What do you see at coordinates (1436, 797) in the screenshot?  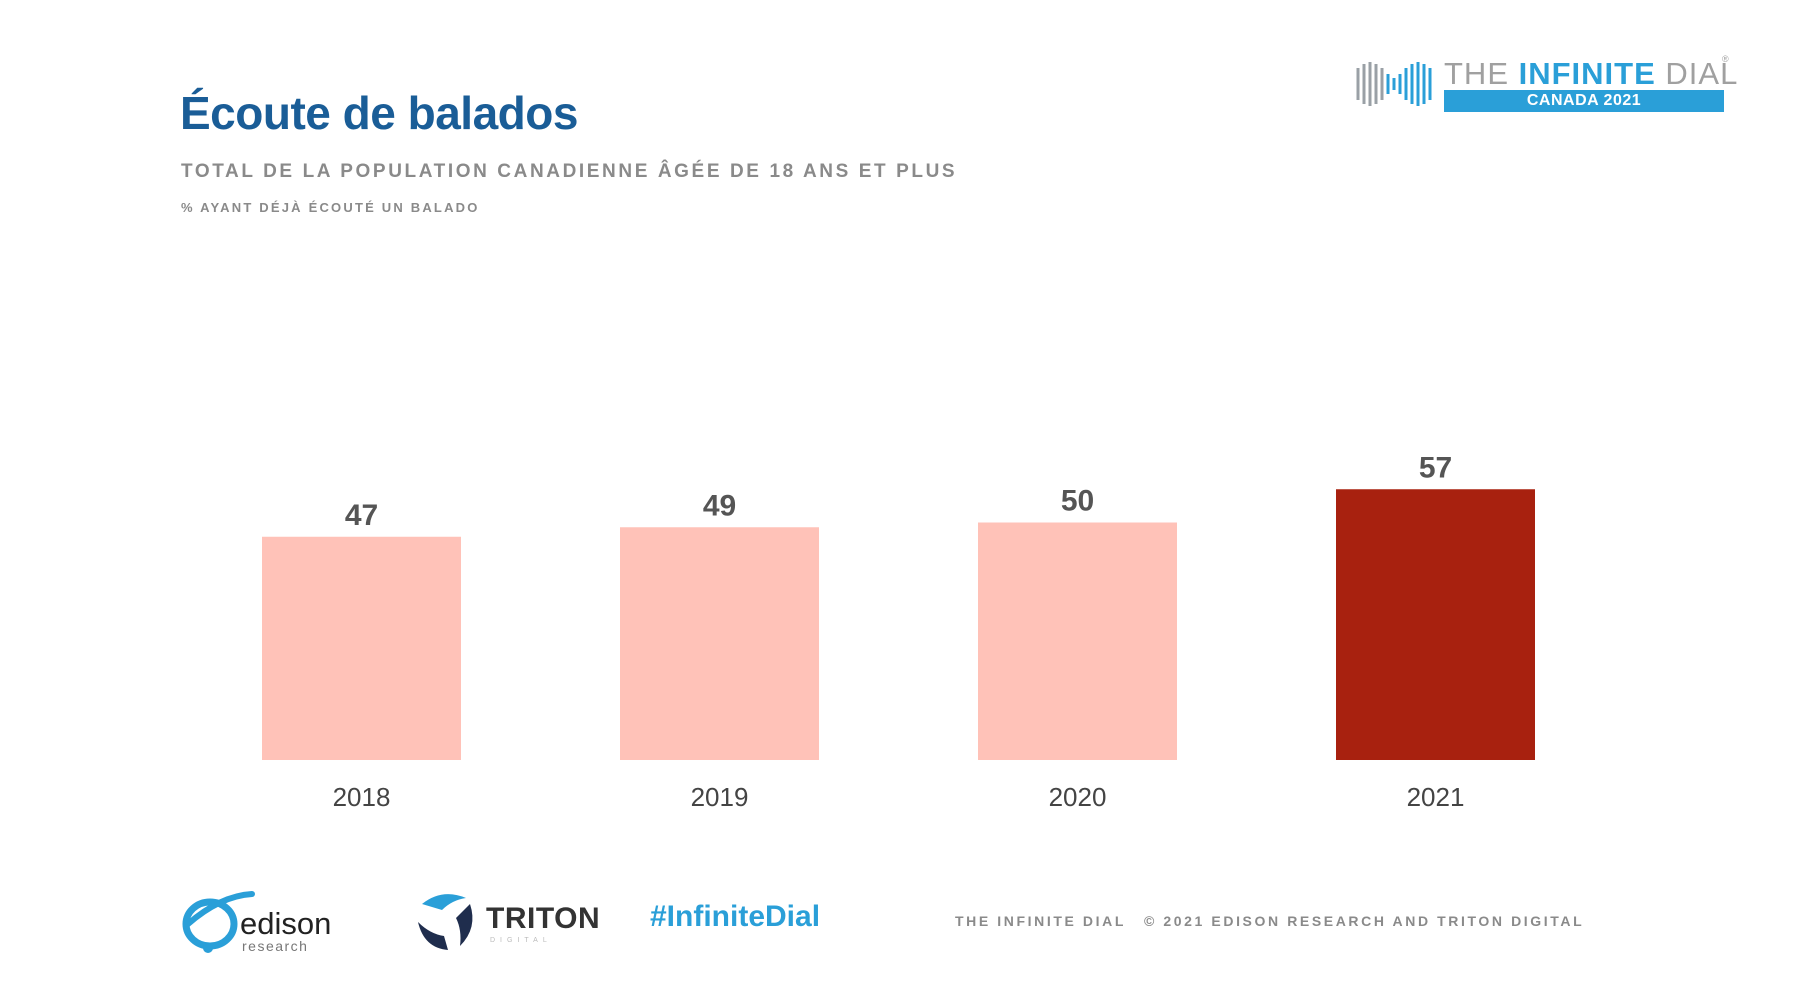 I see `x-tick-label-2021: 2021` at bounding box center [1436, 797].